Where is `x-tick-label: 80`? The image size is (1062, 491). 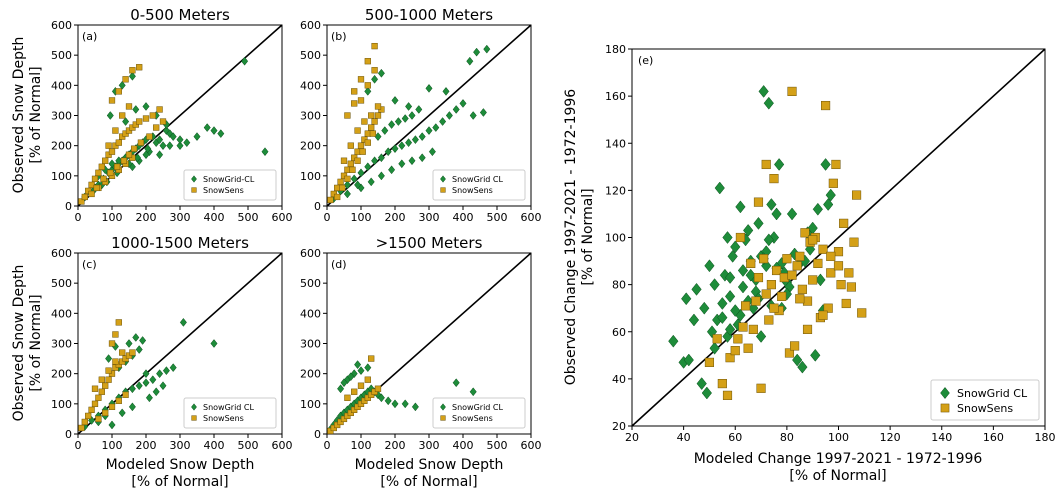 x-tick-label: 80 is located at coordinates (787, 437).